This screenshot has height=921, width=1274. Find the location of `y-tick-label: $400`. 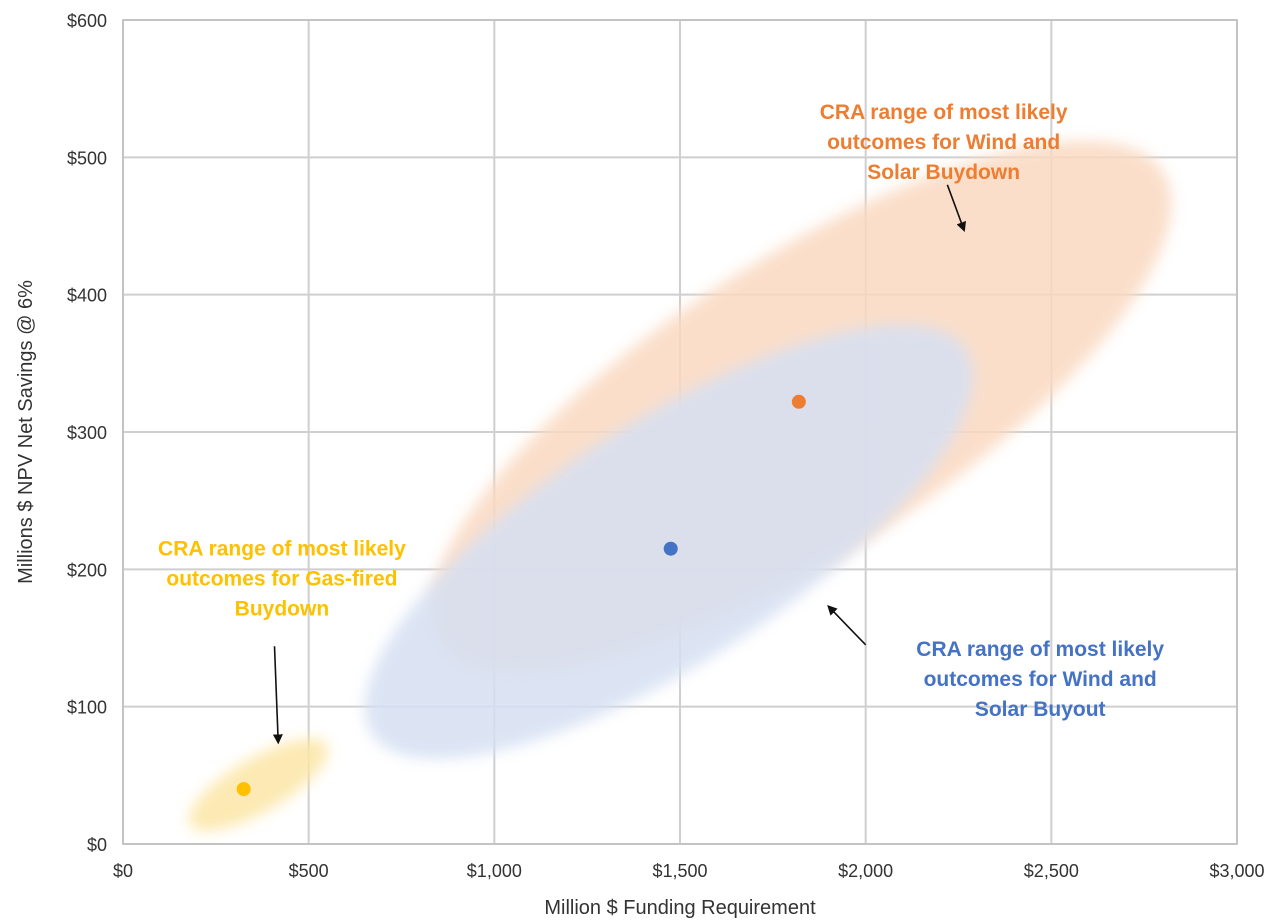

y-tick-label: $400 is located at coordinates (87, 296).